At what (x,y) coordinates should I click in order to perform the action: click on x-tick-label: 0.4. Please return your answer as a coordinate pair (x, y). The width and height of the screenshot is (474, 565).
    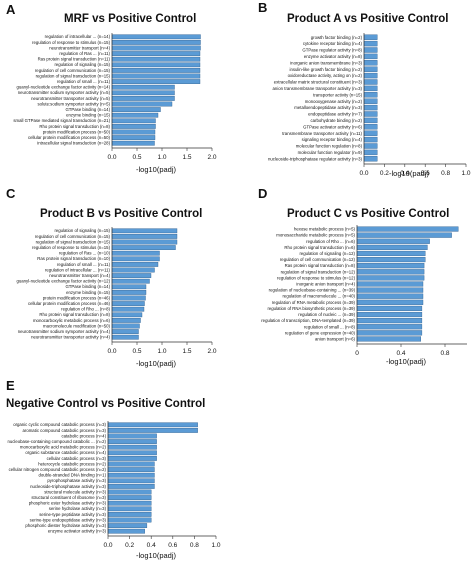
    Looking at the image, I should click on (400, 353).